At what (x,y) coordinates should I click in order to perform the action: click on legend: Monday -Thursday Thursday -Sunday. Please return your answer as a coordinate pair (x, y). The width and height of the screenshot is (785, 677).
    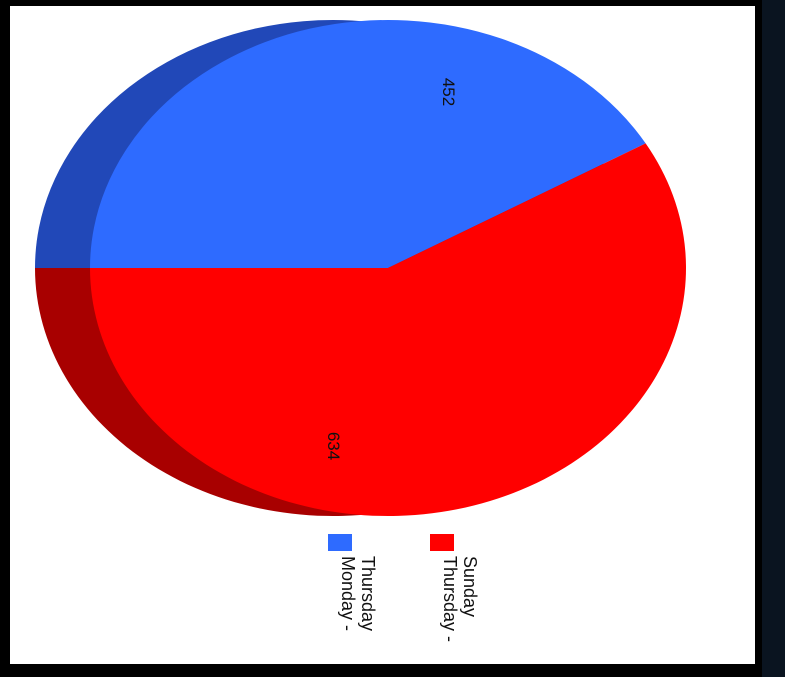
    Looking at the image, I should click on (404, 588).